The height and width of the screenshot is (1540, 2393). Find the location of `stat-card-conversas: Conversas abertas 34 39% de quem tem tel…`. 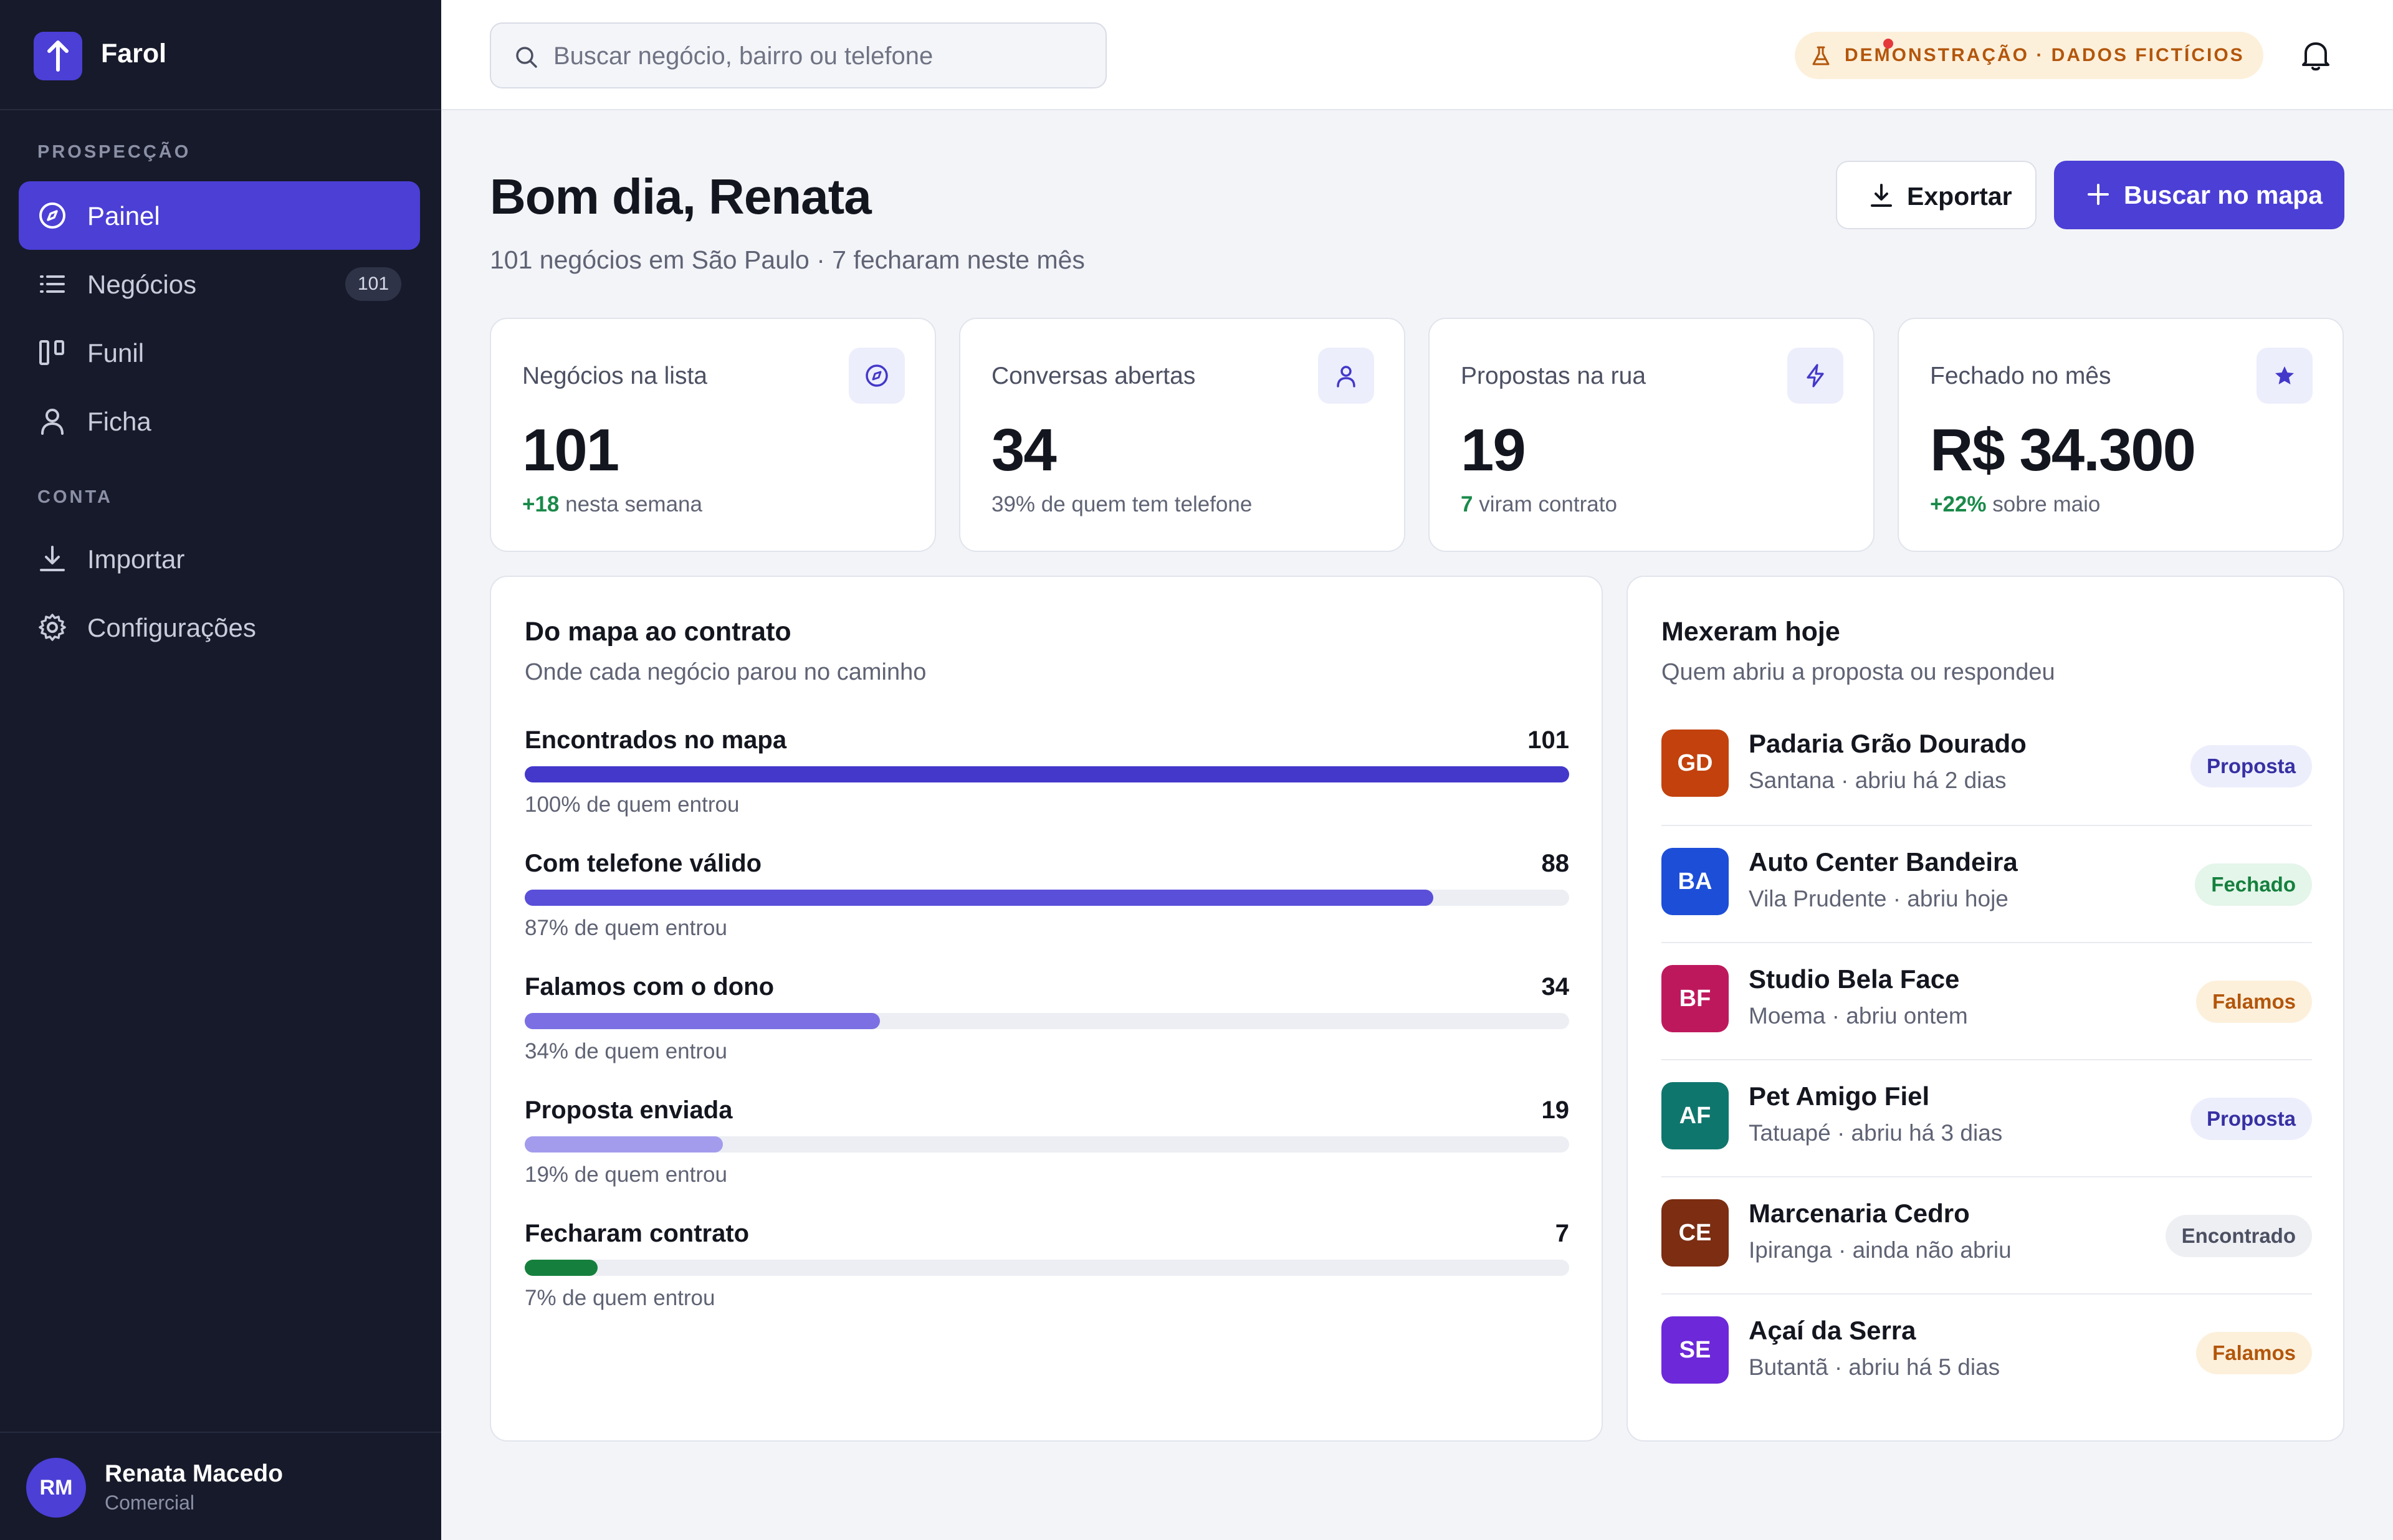

stat-card-conversas: Conversas abertas 34 39% de quem tem tel… is located at coordinates (1182, 435).